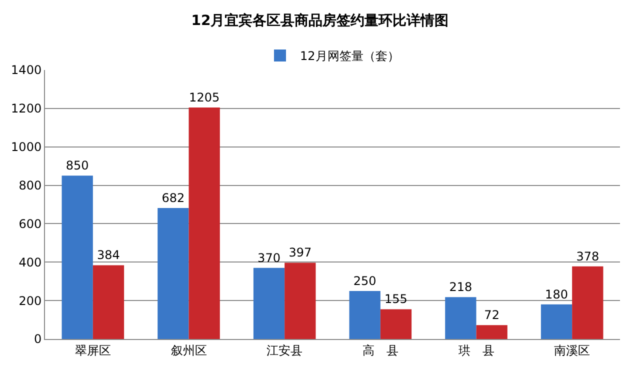 The image size is (640, 374). Describe the element at coordinates (588, 256) in the screenshot. I see `data-label: 378` at that location.